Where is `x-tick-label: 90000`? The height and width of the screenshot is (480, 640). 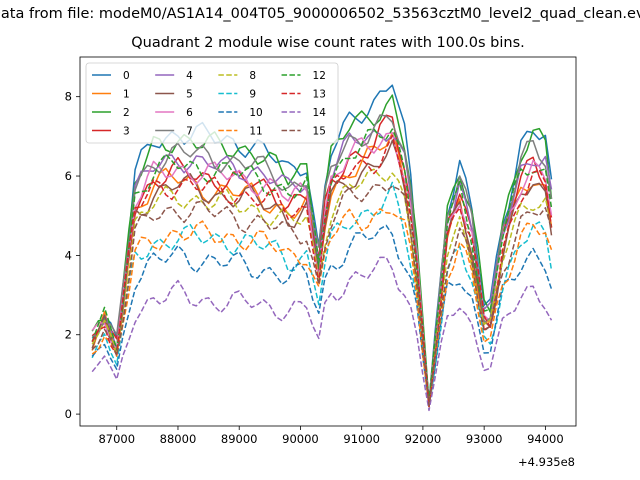
x-tick-label: 90000 is located at coordinates (300, 439).